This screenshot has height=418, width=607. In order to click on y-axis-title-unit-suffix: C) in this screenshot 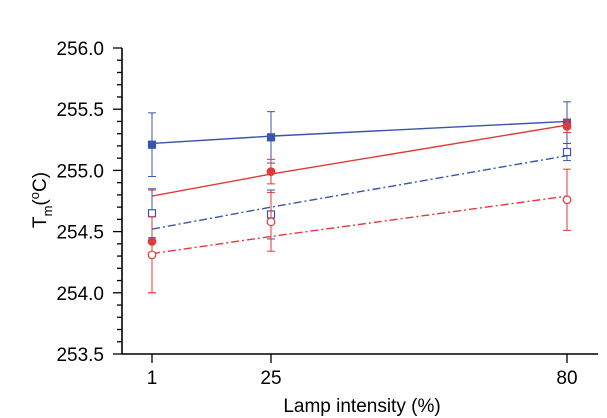, I will do `click(40, 182)`.